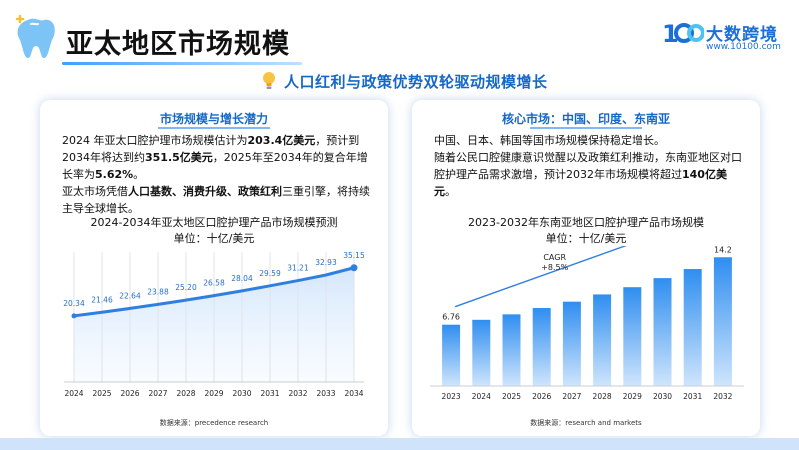  I want to click on highlight-value: 人口基数、消费升级、政策红利, so click(205, 191).